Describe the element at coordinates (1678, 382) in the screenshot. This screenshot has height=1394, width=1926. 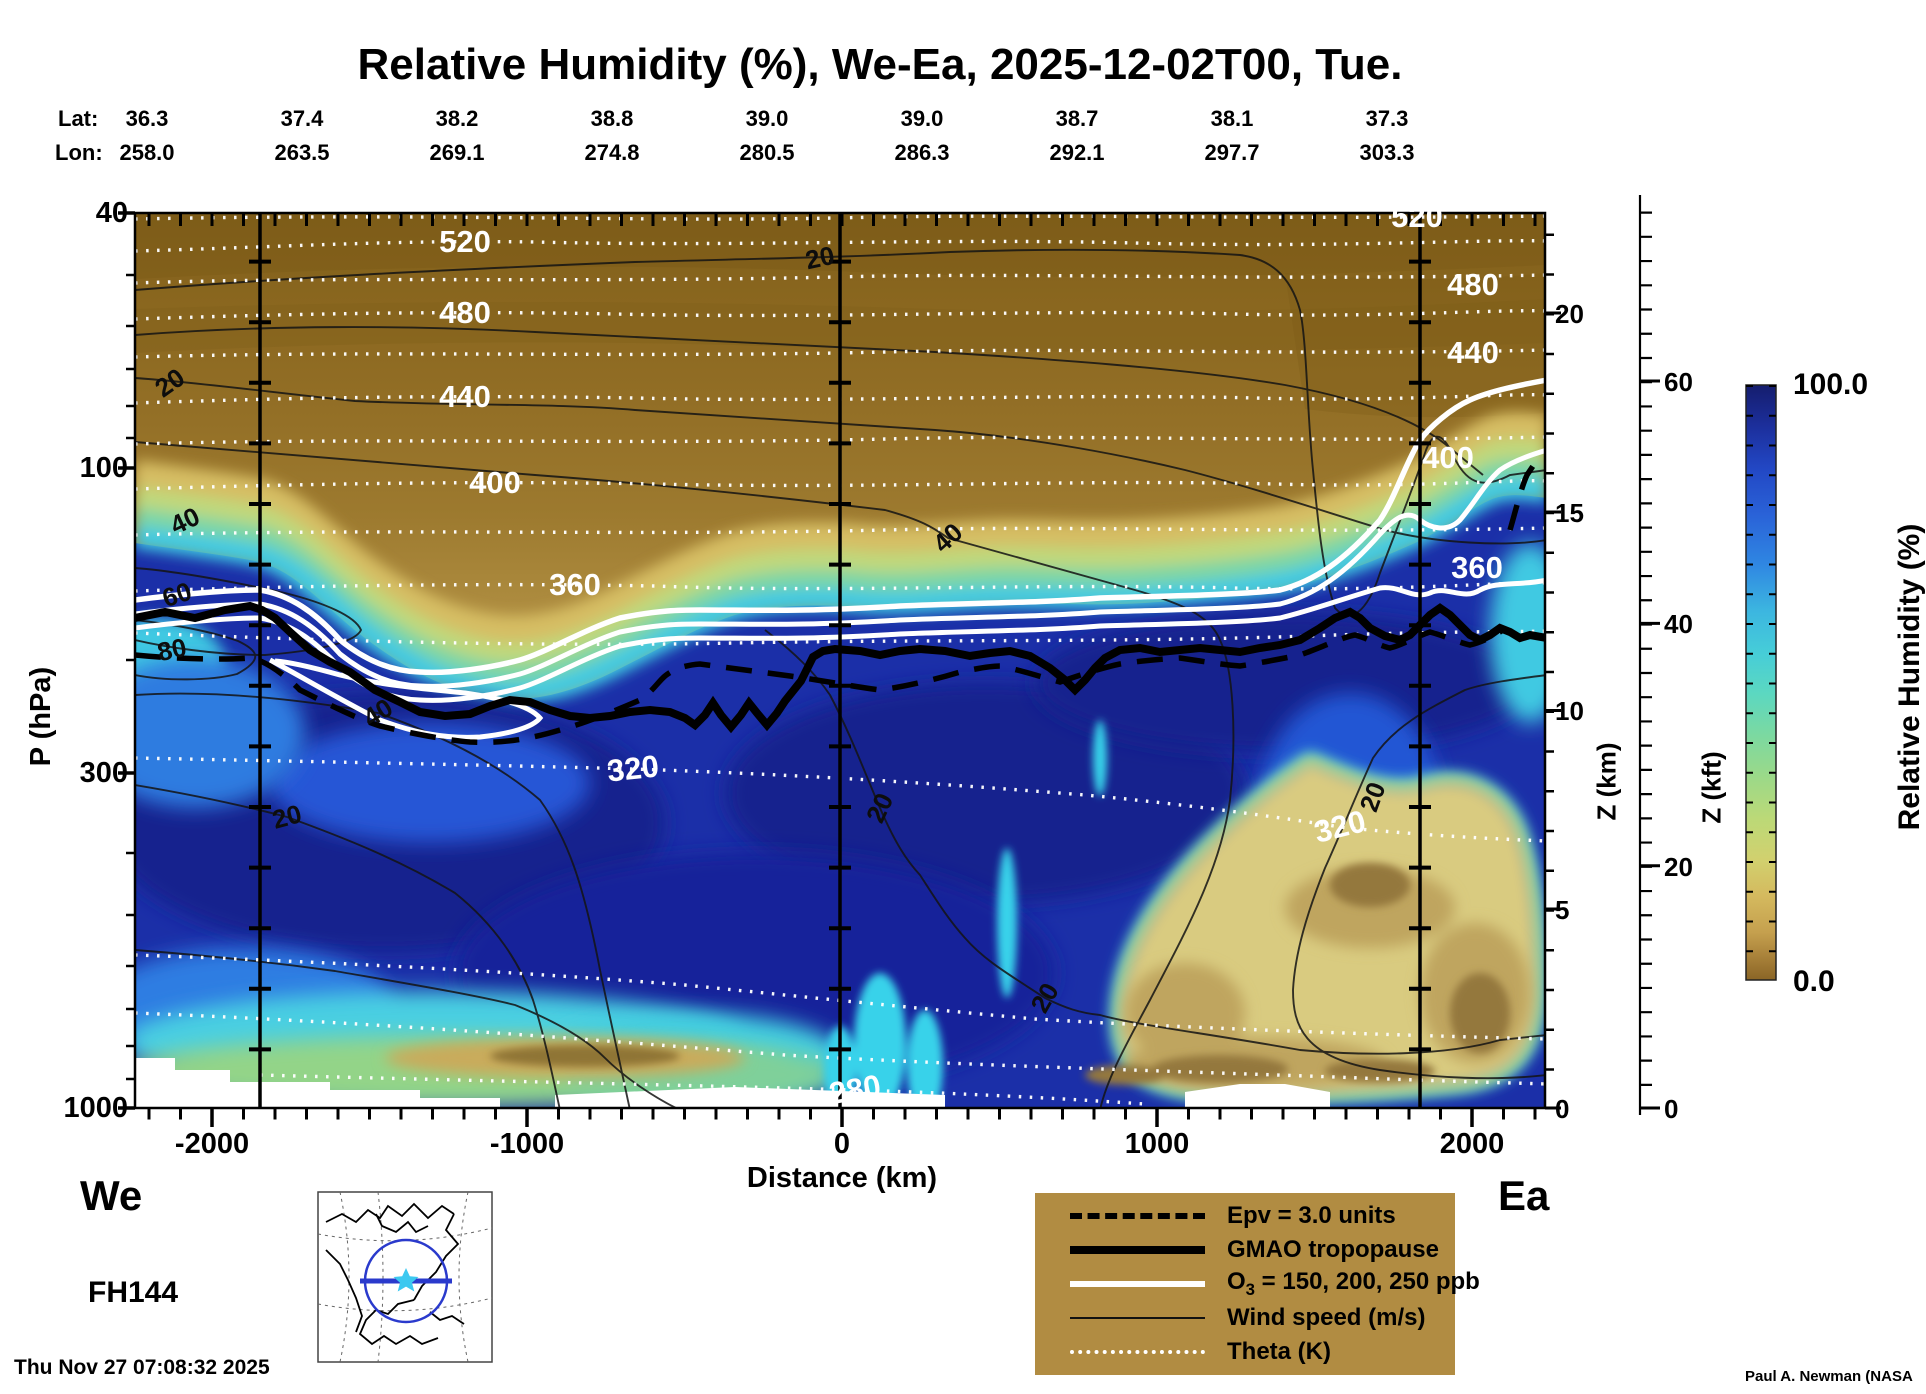
I see `zkft-tick: 60` at that location.